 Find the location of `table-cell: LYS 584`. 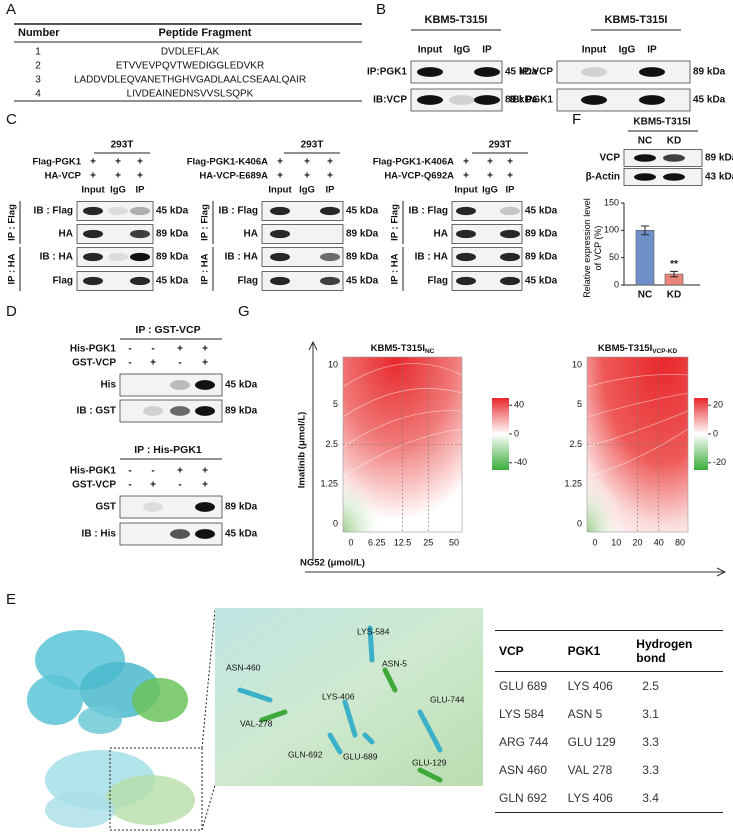

table-cell: LYS 584 is located at coordinates (522, 714).